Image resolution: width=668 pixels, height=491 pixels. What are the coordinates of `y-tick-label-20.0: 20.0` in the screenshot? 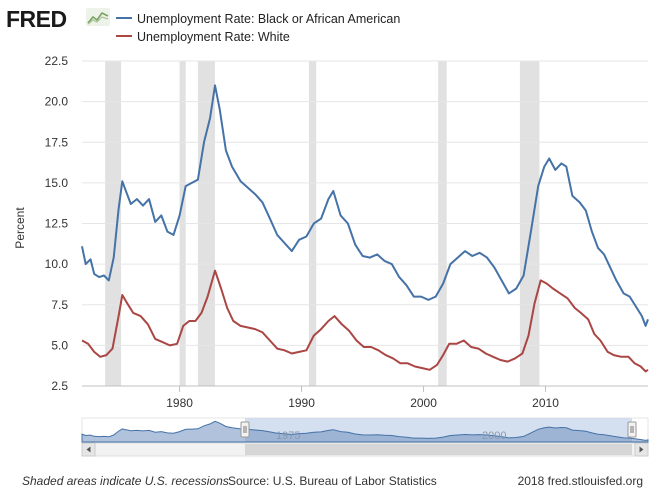 It's located at (57, 102).